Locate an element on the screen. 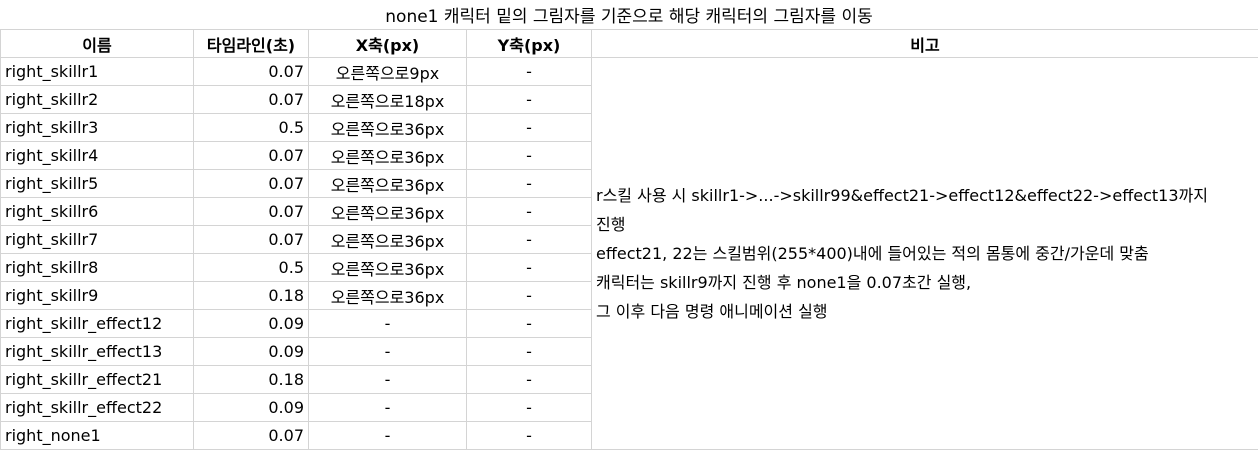  header-note: 비고 is located at coordinates (924, 43).